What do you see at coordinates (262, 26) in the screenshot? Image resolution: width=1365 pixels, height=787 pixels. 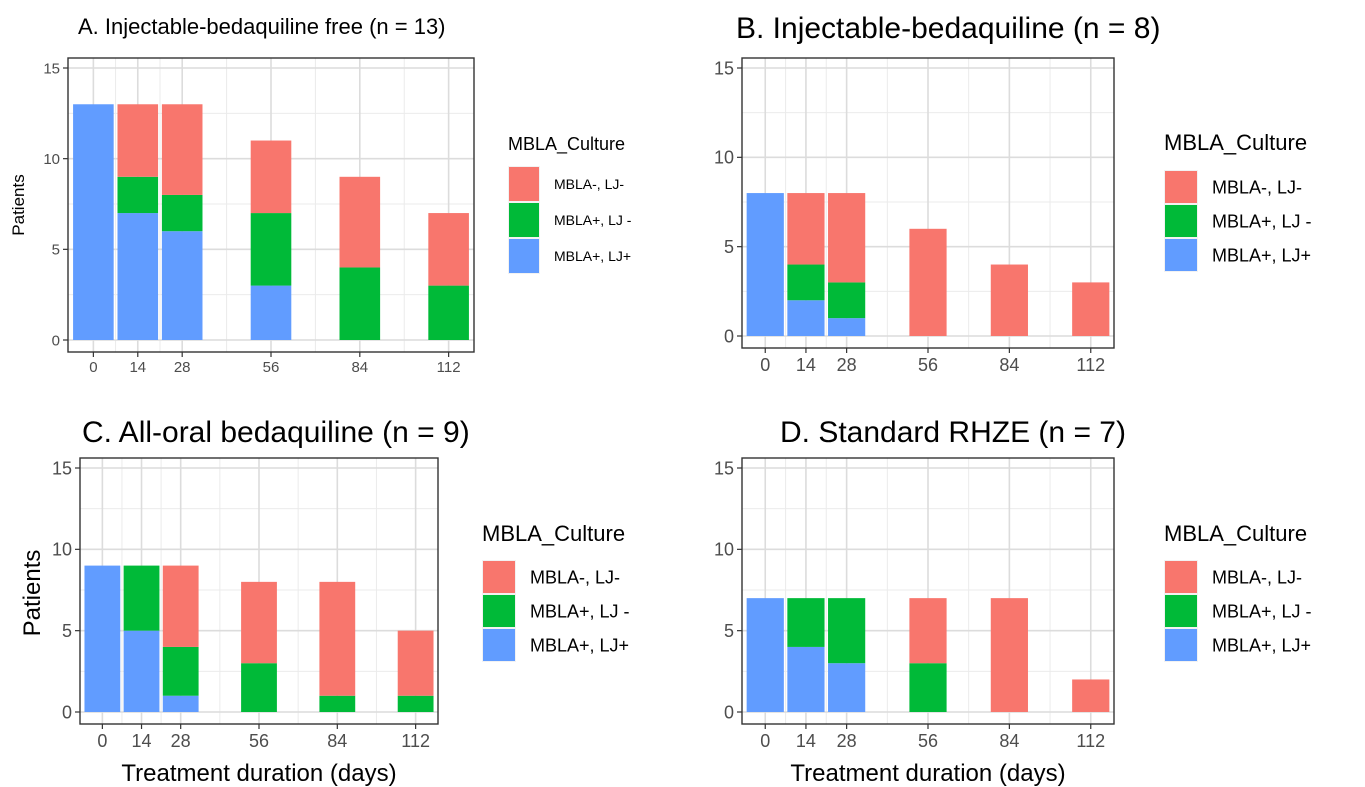 I see `chart-title: A. Injectable-bedaquiline free (n = 13)` at bounding box center [262, 26].